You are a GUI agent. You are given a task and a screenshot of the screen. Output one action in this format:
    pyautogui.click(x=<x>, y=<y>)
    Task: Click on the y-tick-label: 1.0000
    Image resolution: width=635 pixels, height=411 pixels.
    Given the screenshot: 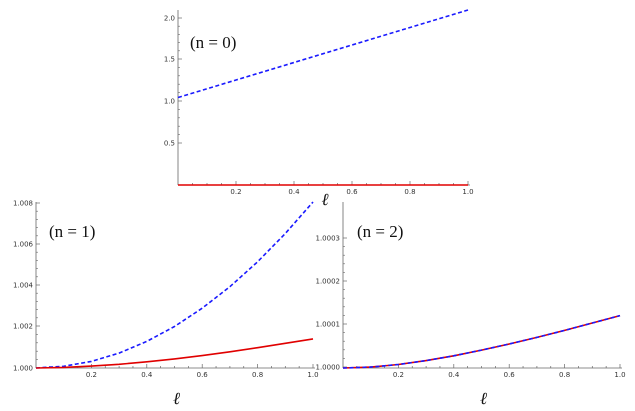 What is the action you would take?
    pyautogui.click(x=328, y=368)
    